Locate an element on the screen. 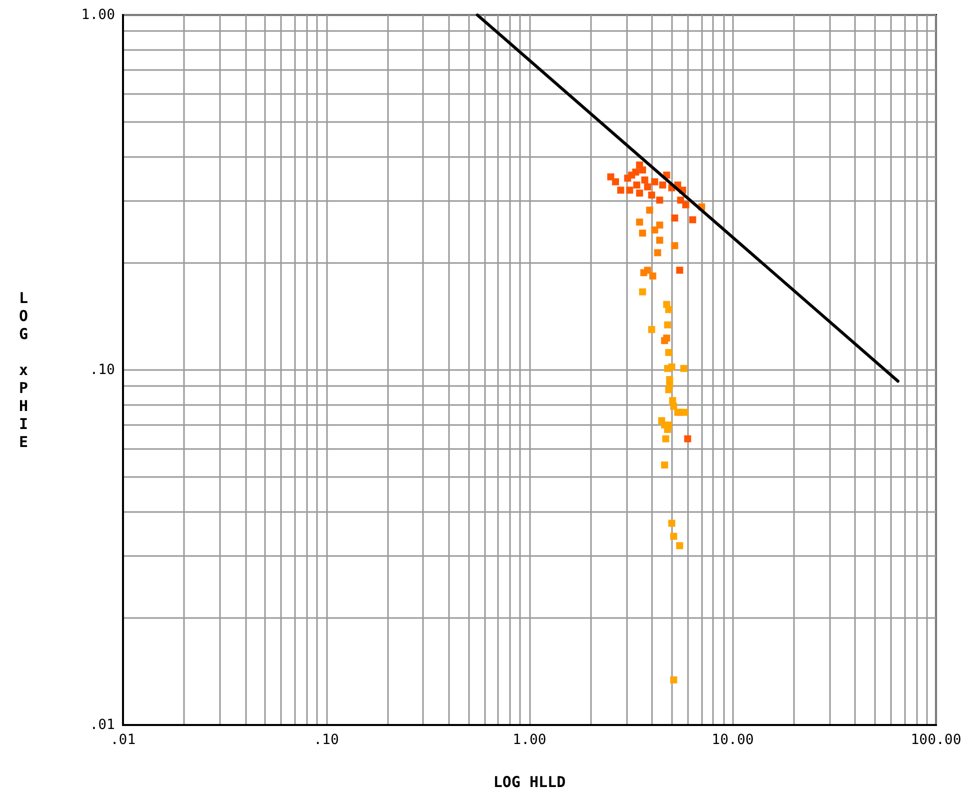  text: LOG xPHIE is located at coordinates (23, 370).